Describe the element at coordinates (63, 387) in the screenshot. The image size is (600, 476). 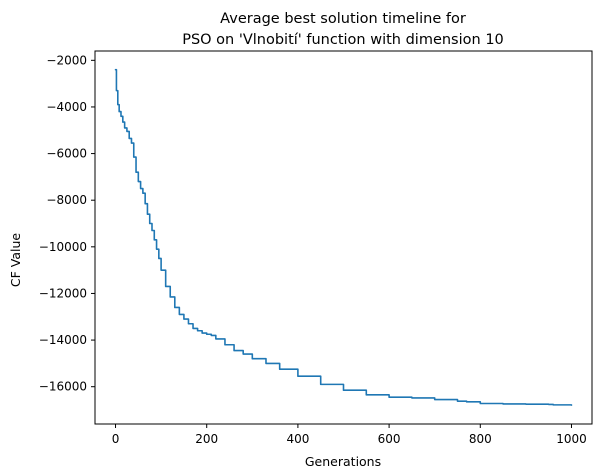
I see `y-tick-label: −16000` at that location.